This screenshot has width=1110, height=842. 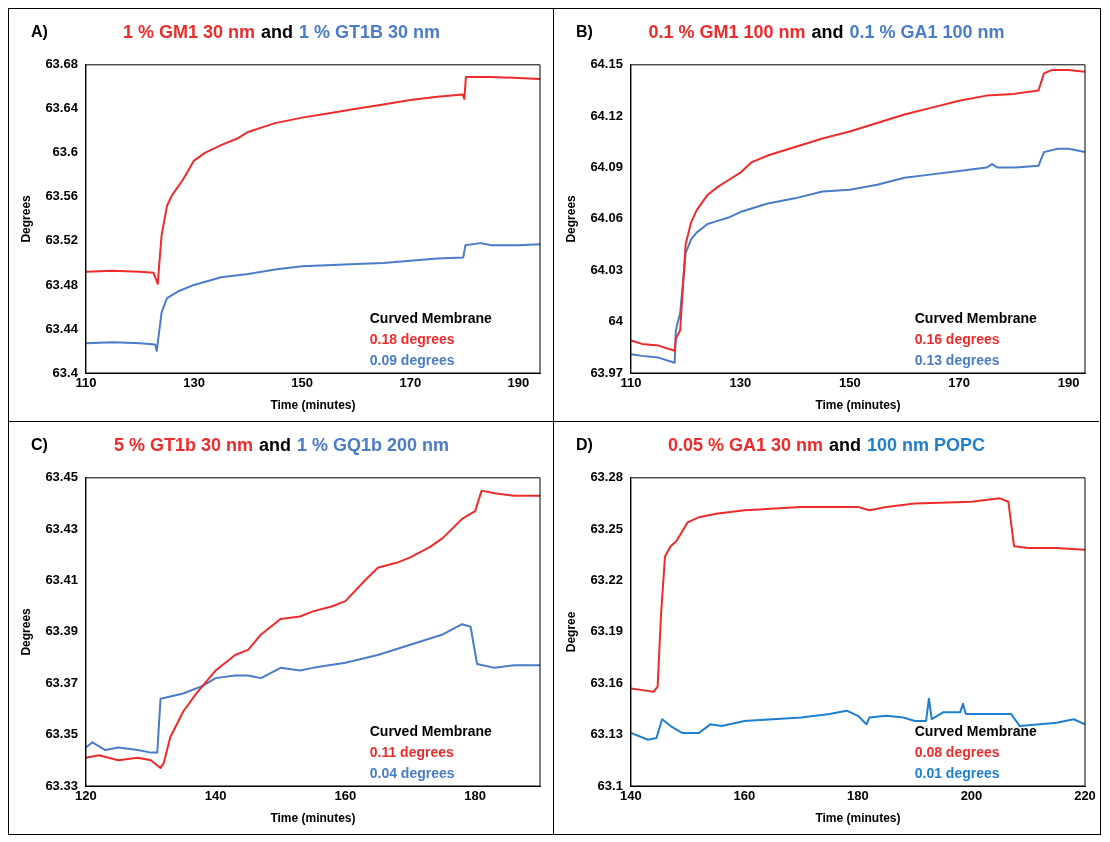 What do you see at coordinates (370, 32) in the screenshot?
I see `text: 1 % GT1B 30 nm` at bounding box center [370, 32].